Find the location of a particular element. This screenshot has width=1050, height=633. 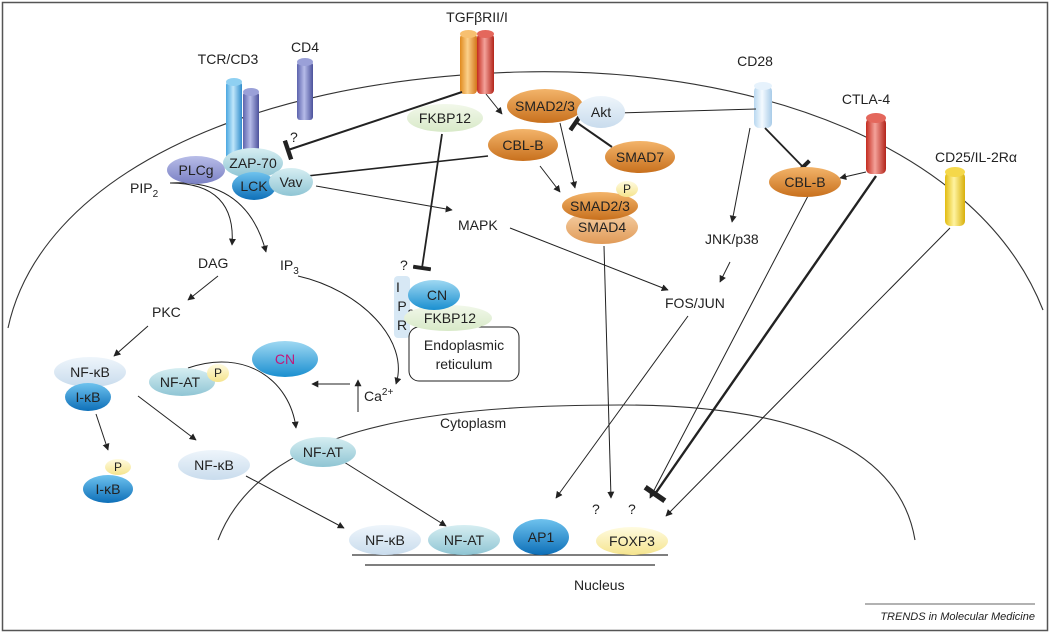

smad23-top-node: SMAD2/3 is located at coordinates (545, 106).